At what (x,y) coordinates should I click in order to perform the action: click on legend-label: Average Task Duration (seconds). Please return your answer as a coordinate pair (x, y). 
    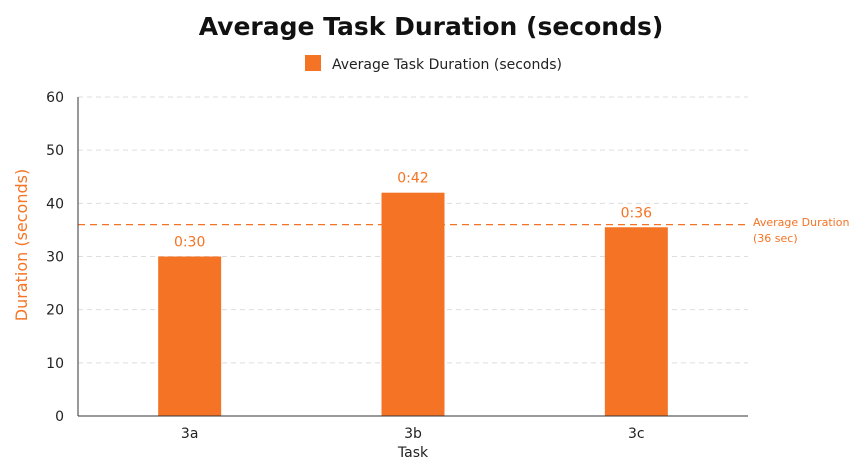
    Looking at the image, I should click on (447, 65).